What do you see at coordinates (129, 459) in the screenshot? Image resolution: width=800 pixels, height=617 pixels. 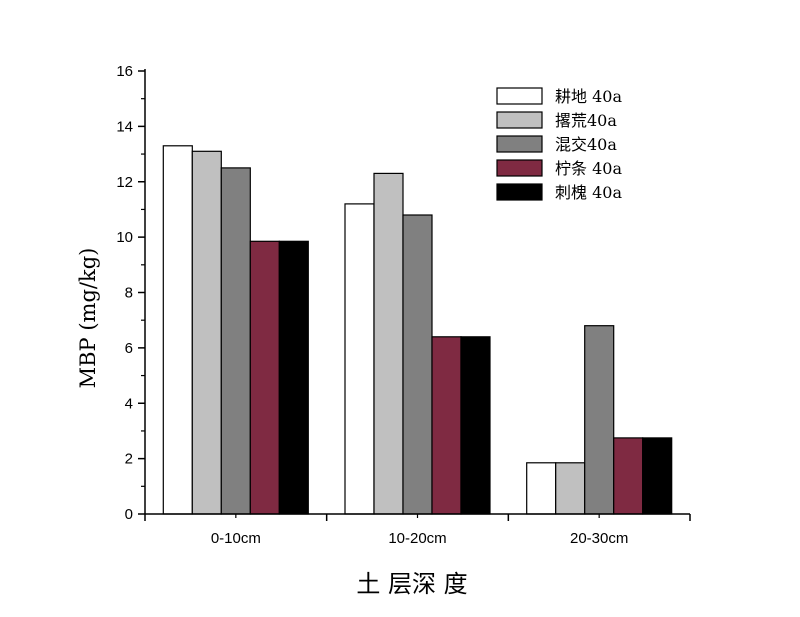 I see `y-tick-label-2: 2` at bounding box center [129, 459].